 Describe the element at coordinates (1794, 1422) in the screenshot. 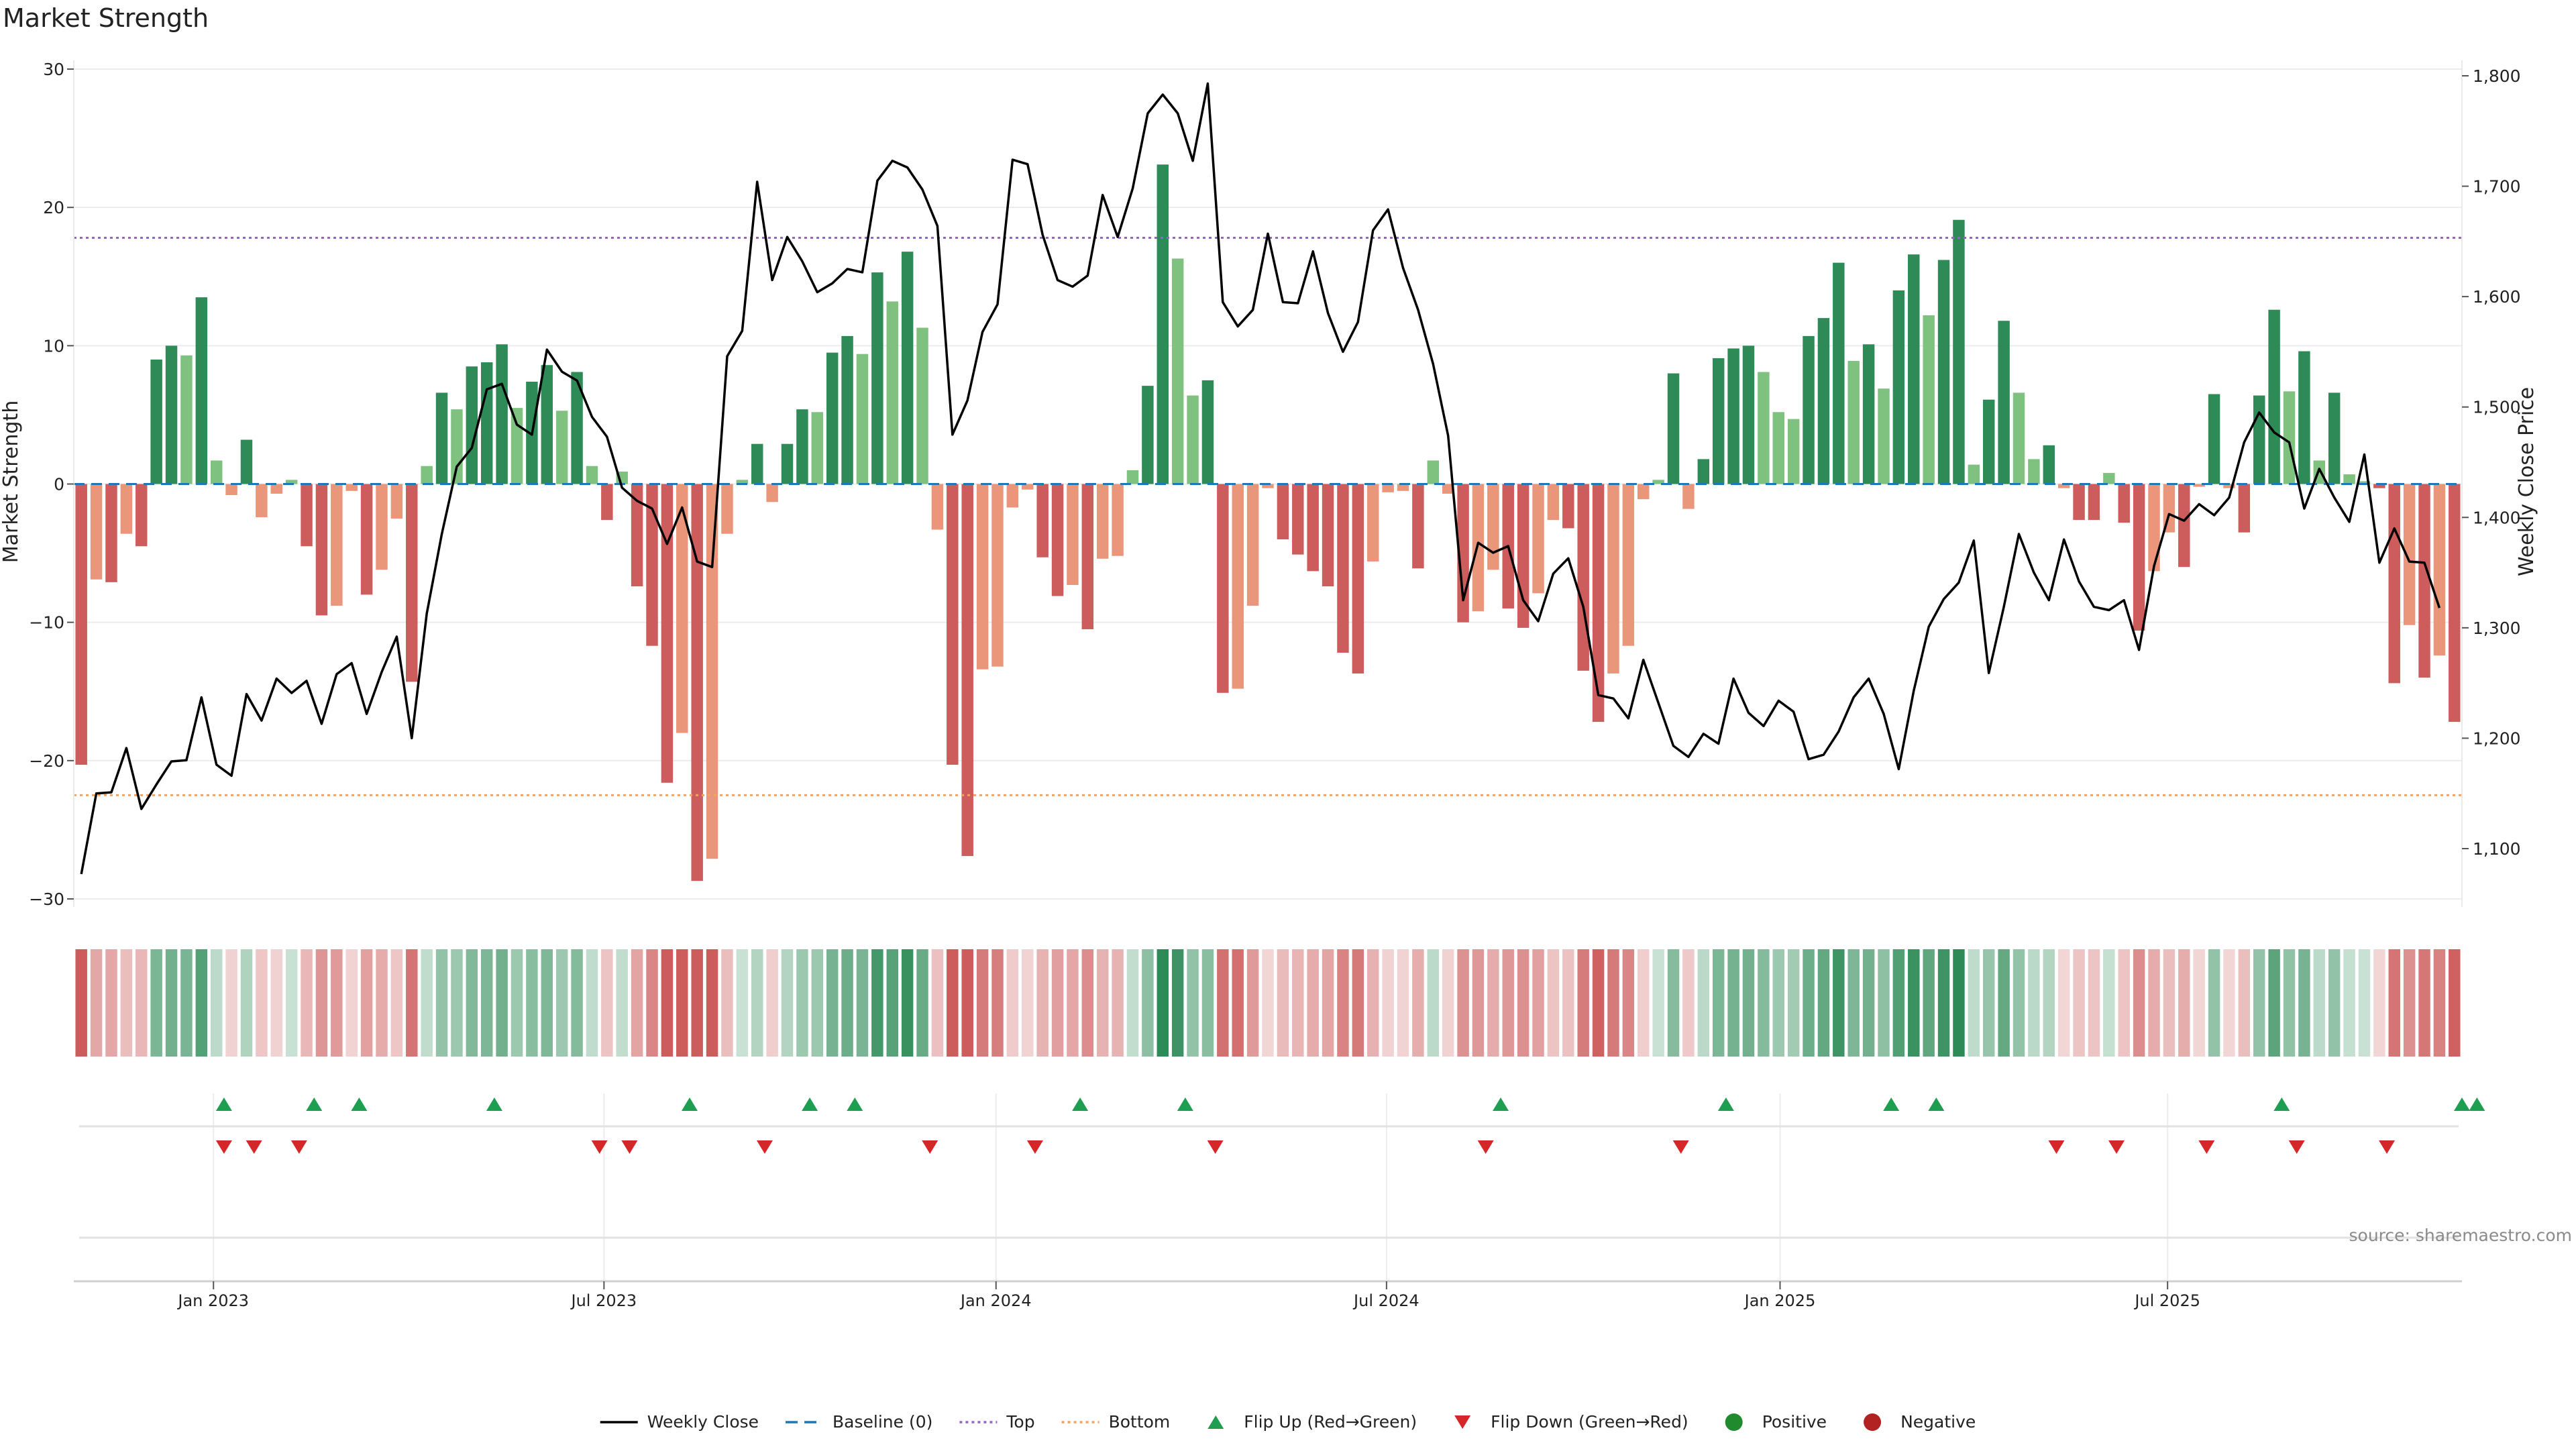

I see `legend-label: Positive` at that location.